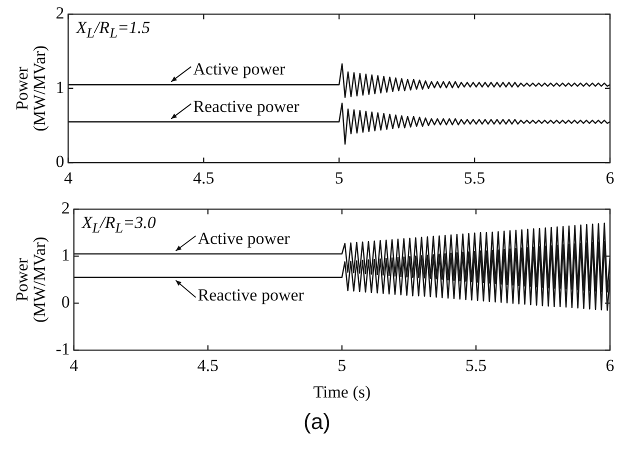  Describe the element at coordinates (317, 422) in the screenshot. I see `text: (a)` at that location.